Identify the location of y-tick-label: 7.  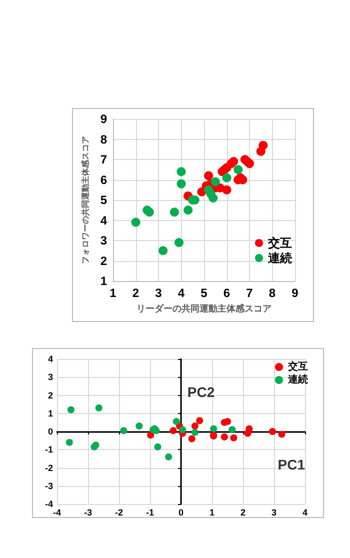
(104, 159).